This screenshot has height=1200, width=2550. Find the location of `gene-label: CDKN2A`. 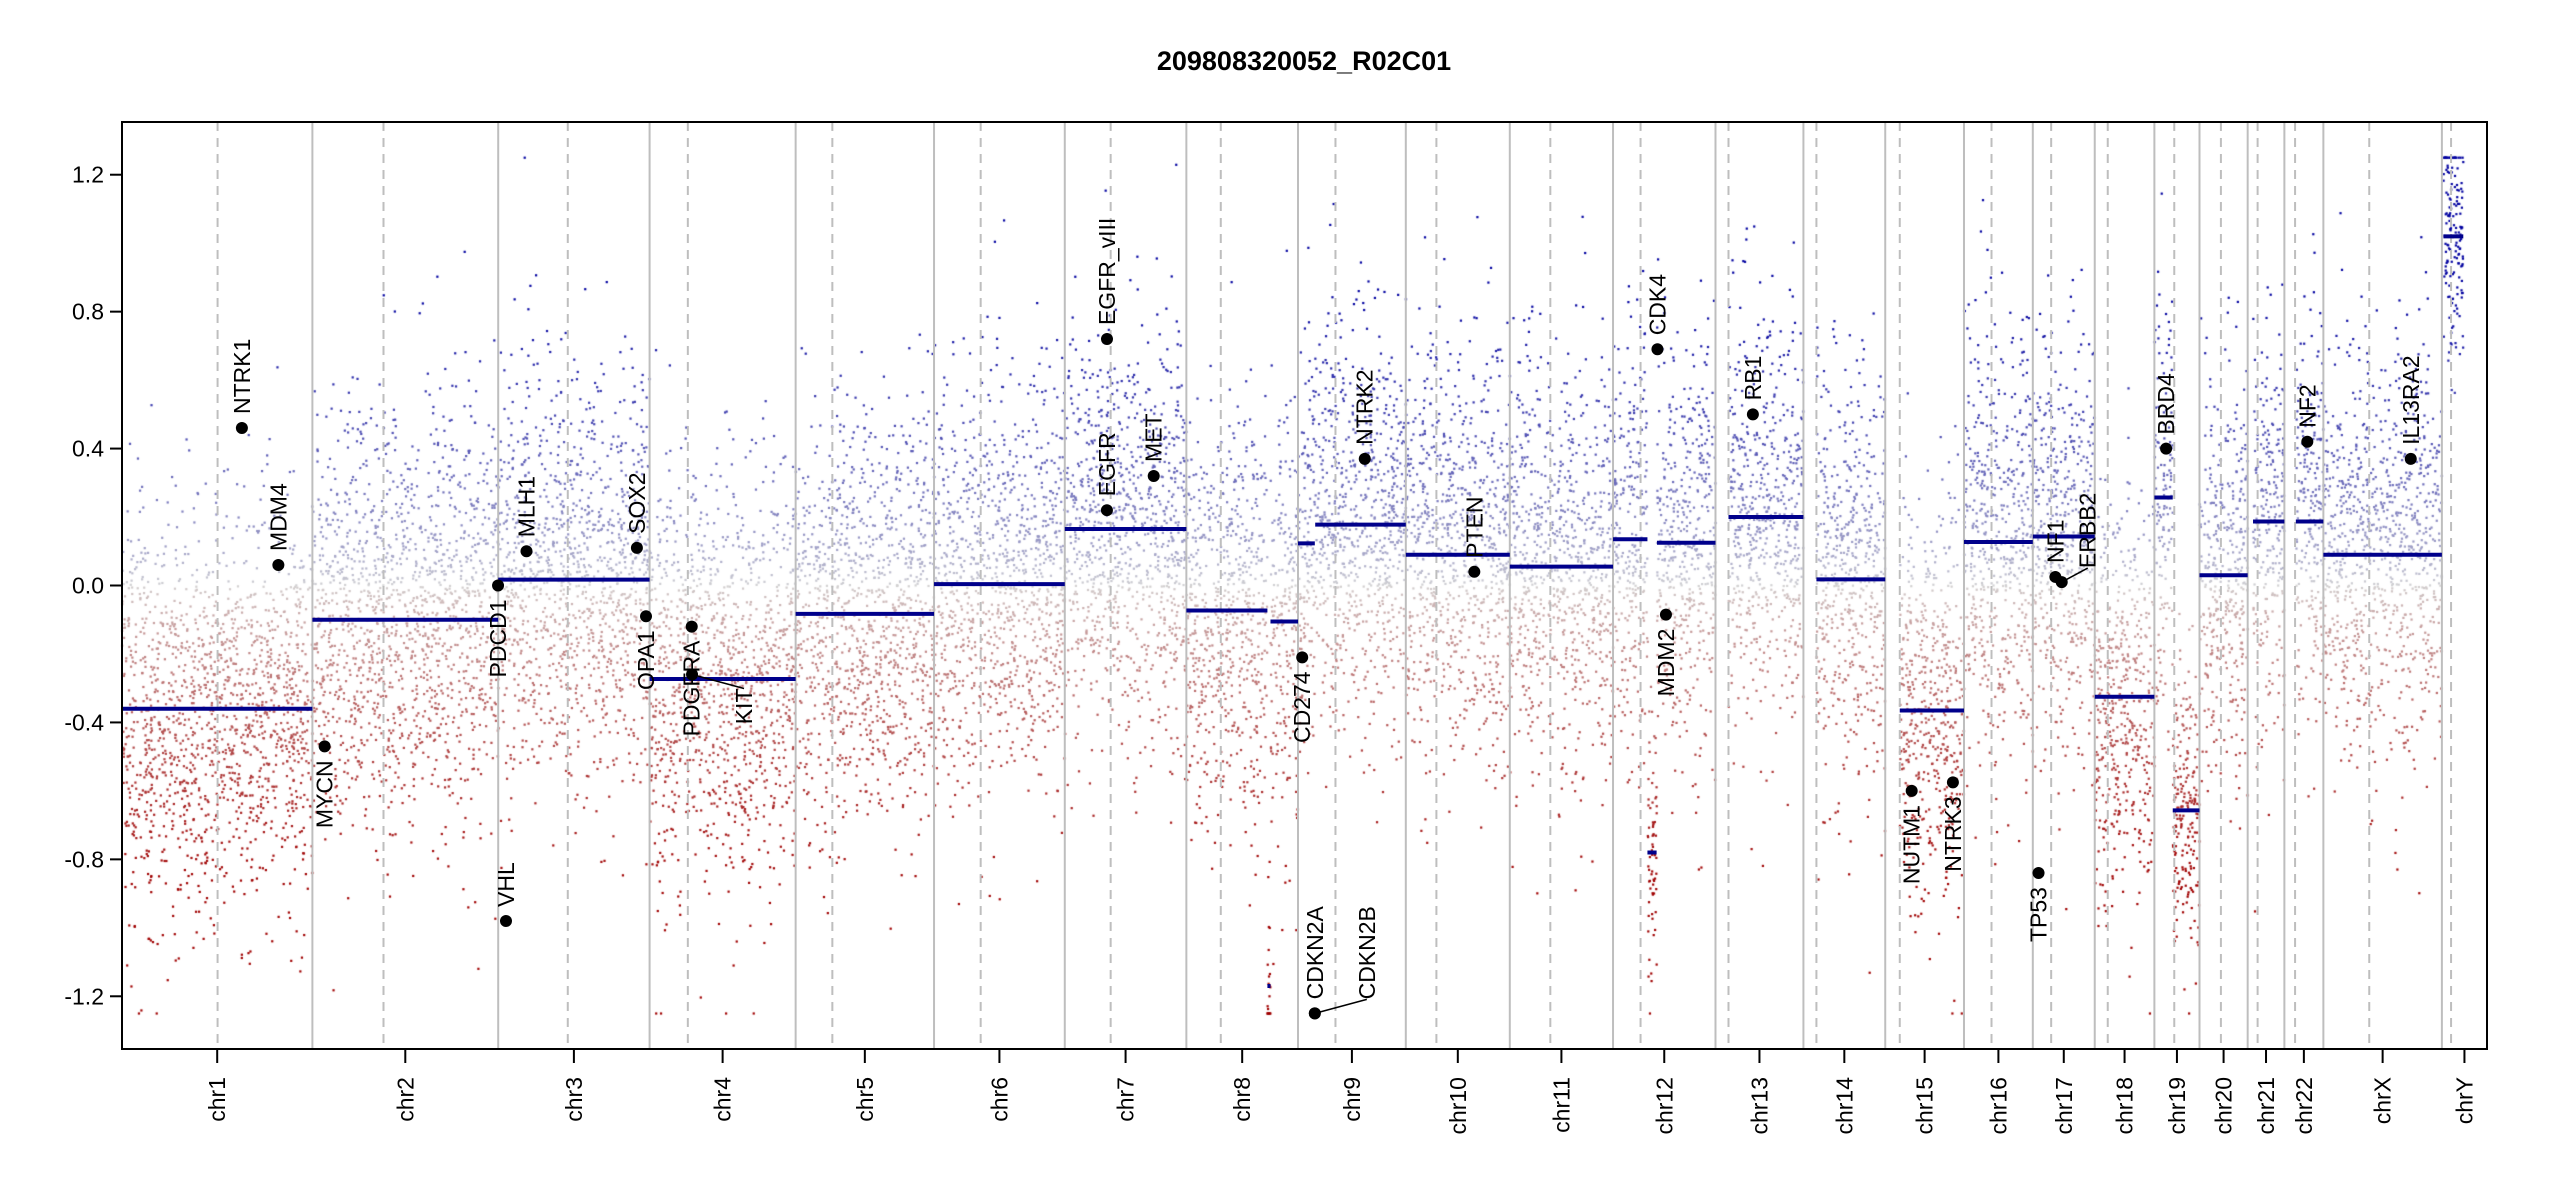

gene-label: CDKN2A is located at coordinates (1315, 952).